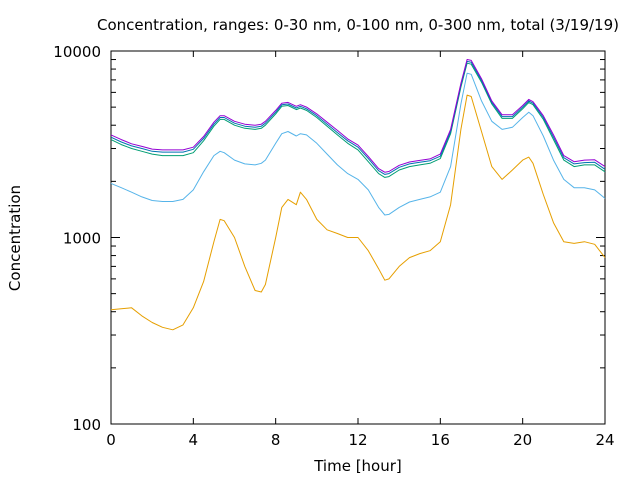 This screenshot has height=480, width=640. I want to click on x-tick-label: 8, so click(276, 440).